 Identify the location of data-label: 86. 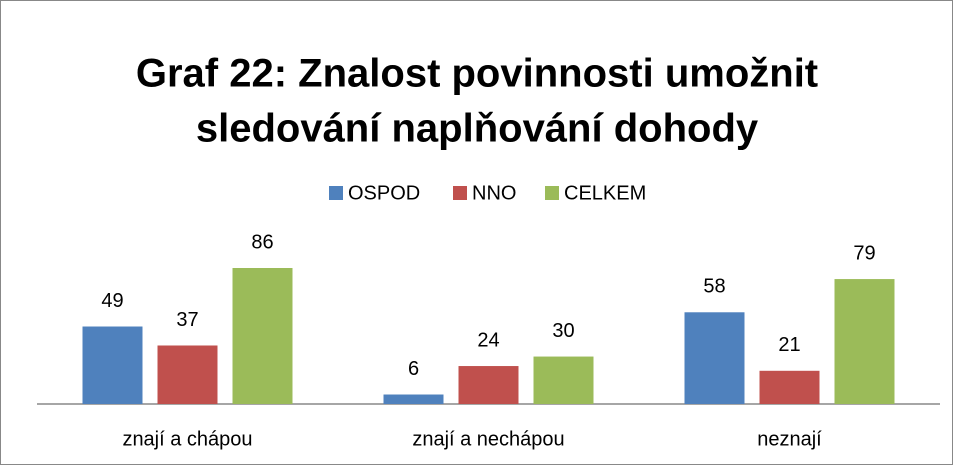
(262, 242).